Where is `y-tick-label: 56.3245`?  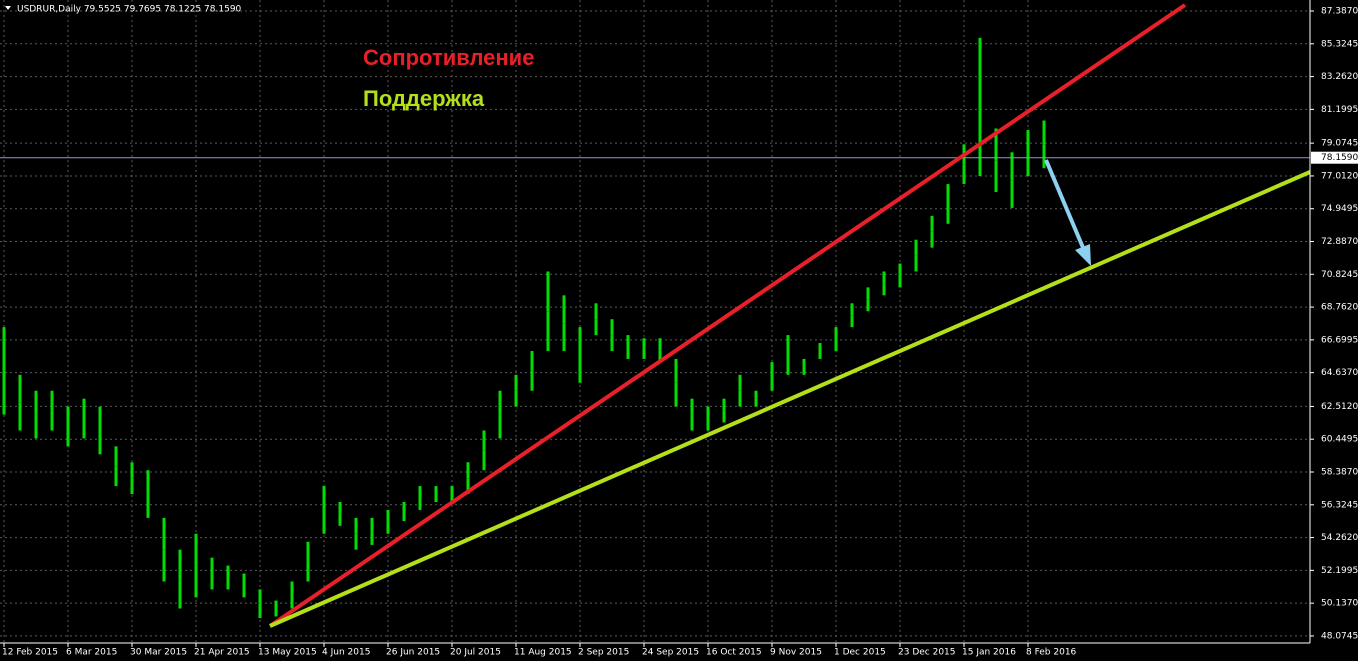
y-tick-label: 56.3245 is located at coordinates (1339, 505).